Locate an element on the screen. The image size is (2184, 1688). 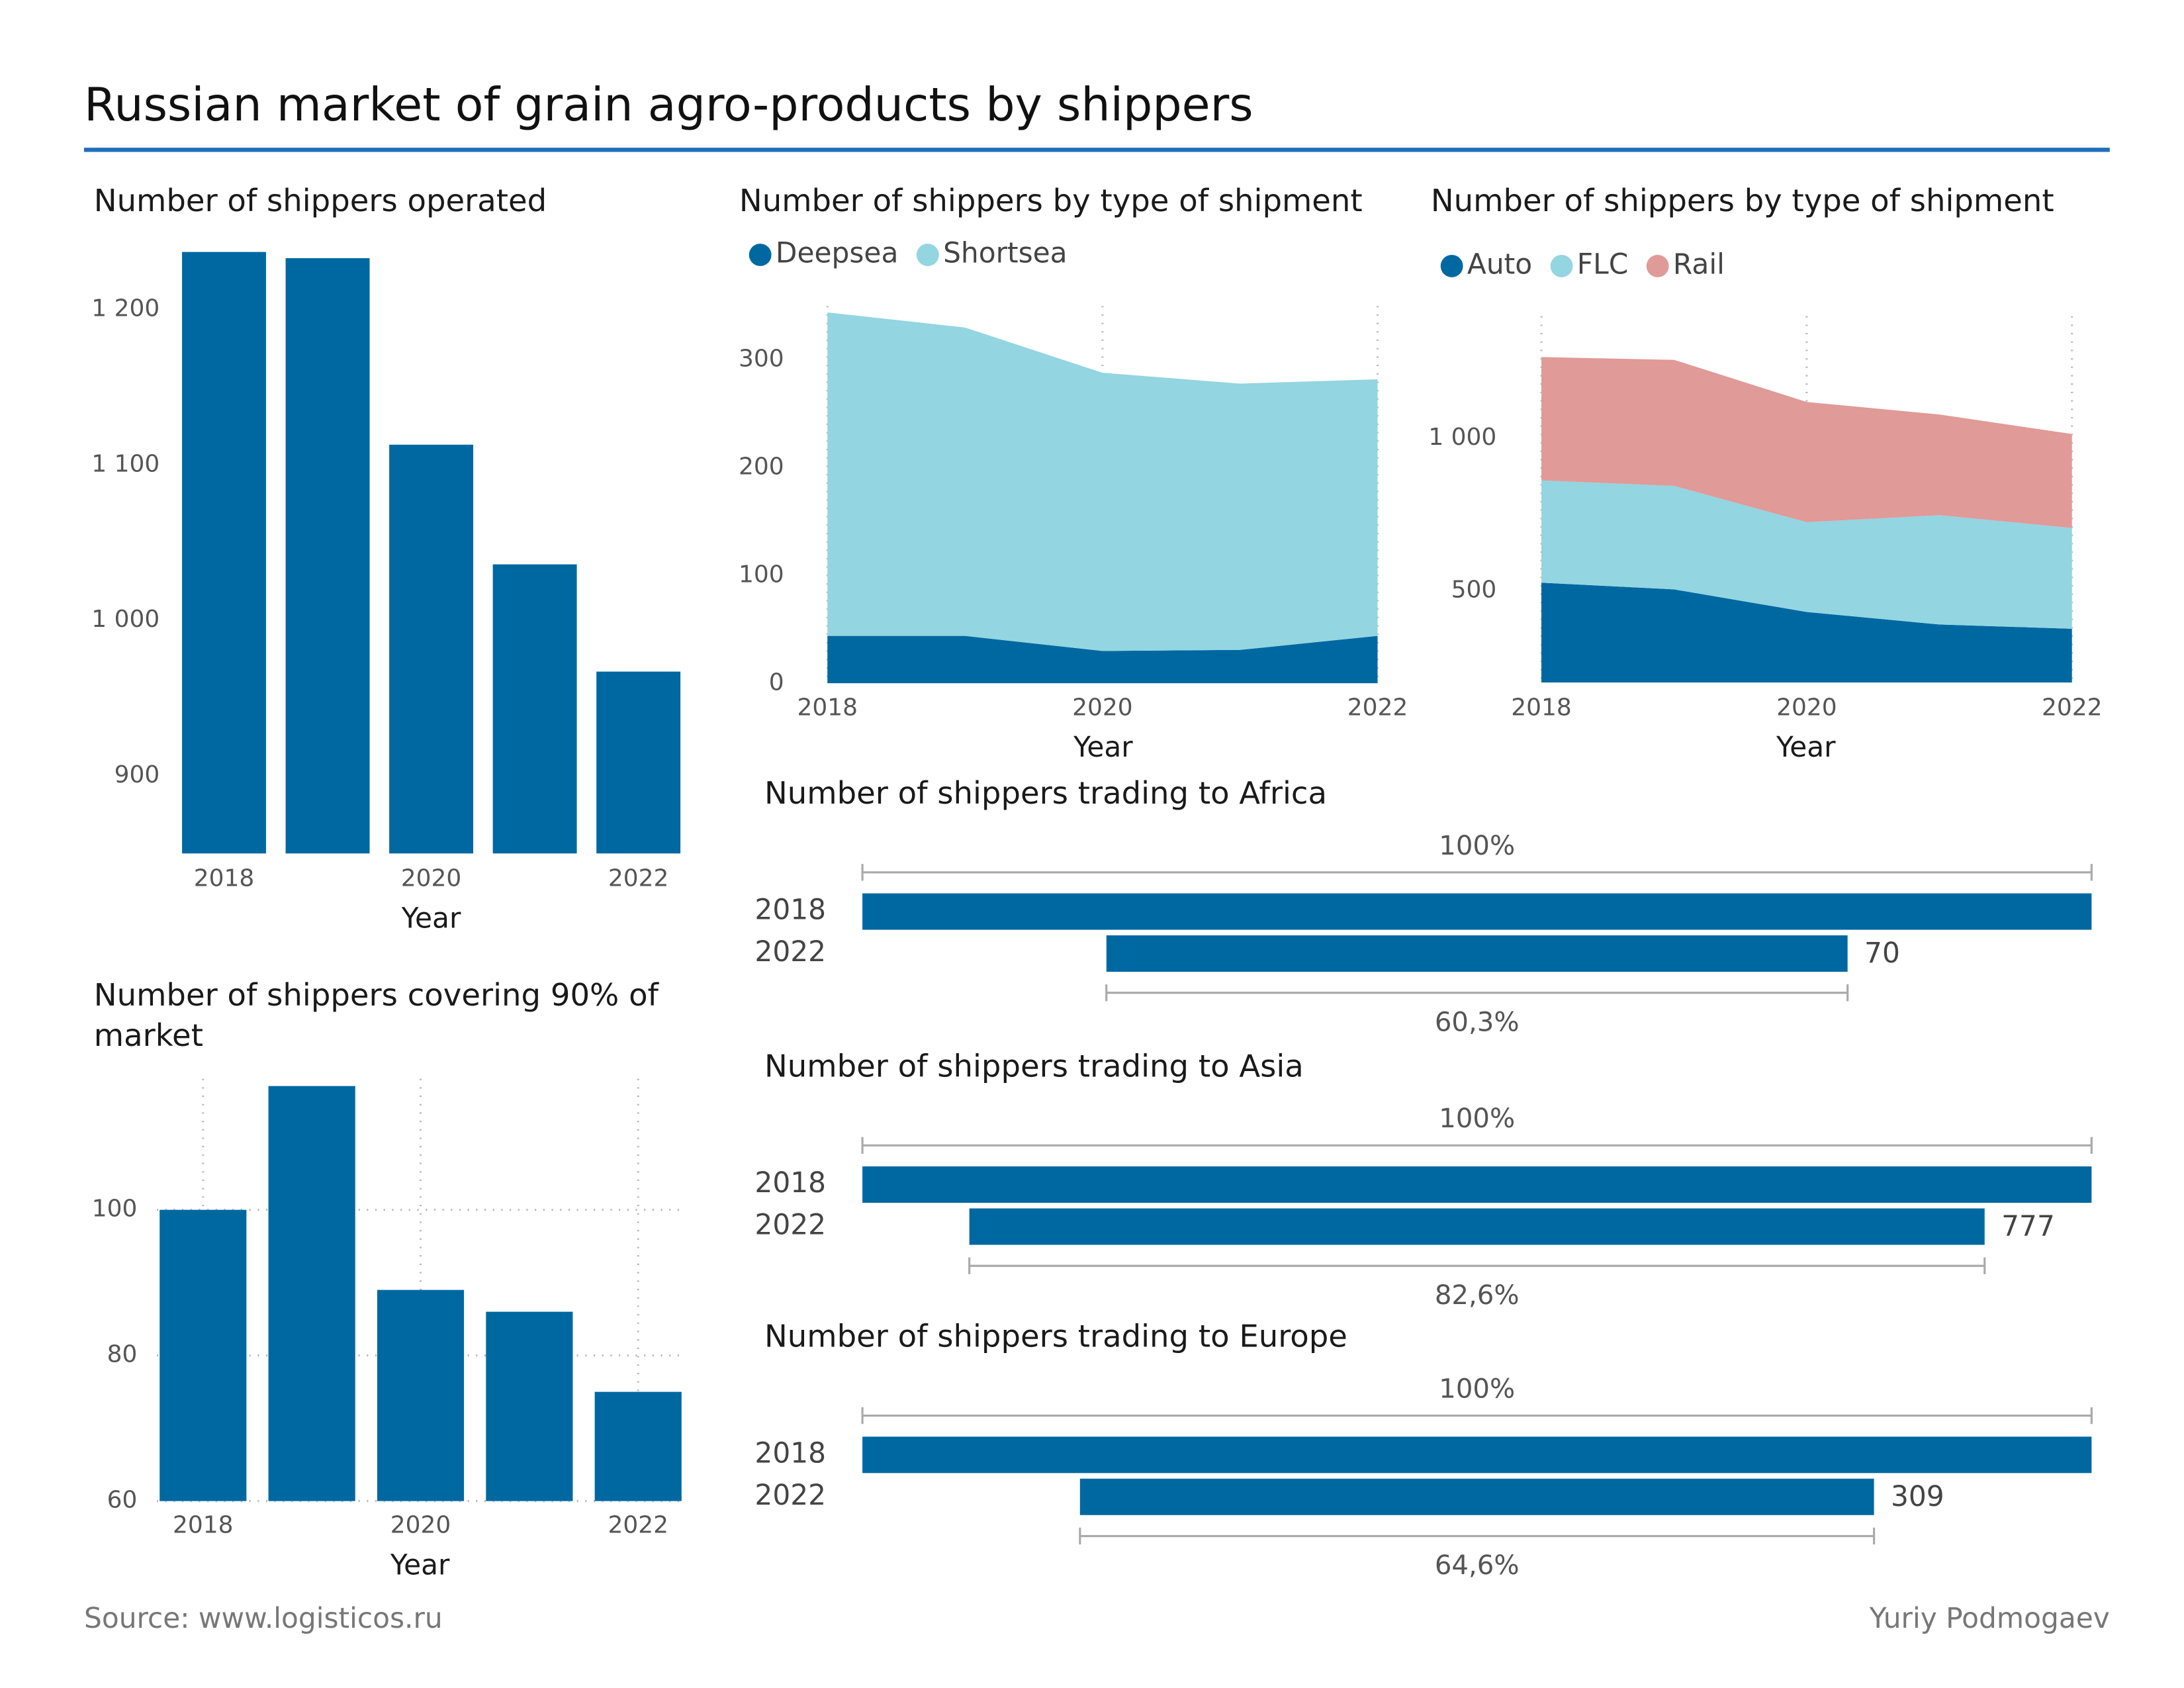
author: Yuriy Podmogaev is located at coordinates (1989, 1618).